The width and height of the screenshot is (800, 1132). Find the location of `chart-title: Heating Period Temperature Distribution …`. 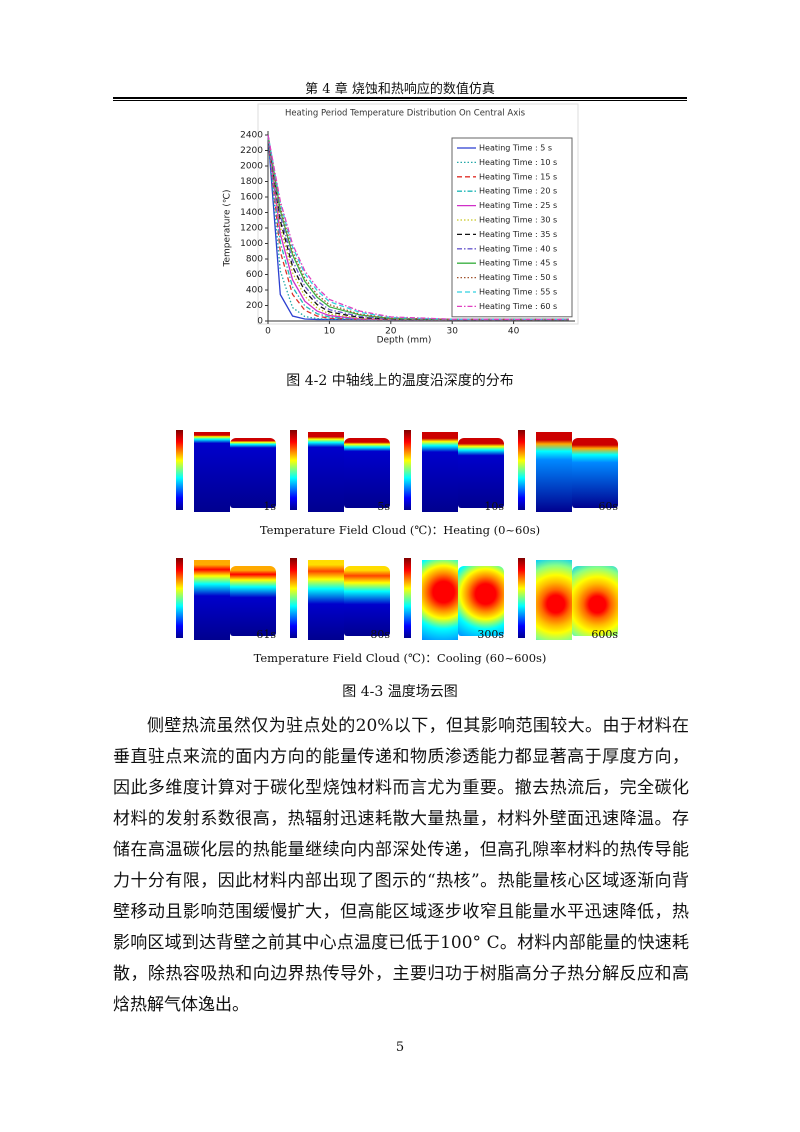

chart-title: Heating Period Temperature Distribution … is located at coordinates (405, 114).